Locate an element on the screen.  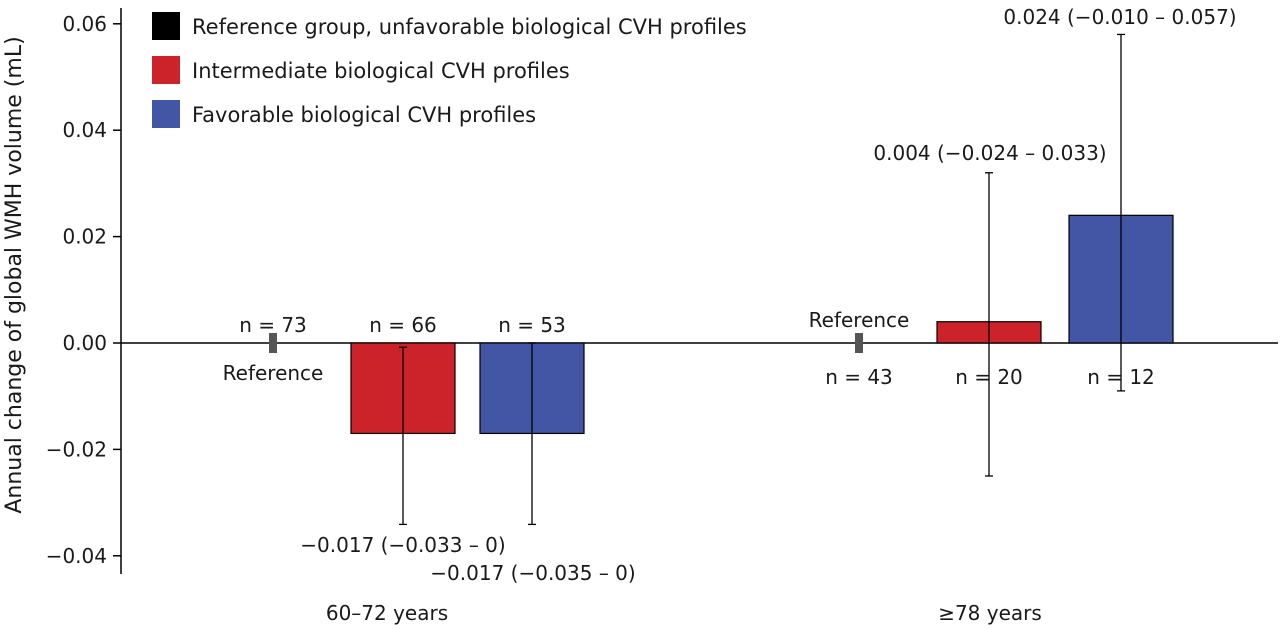
legend-label: Favorable biological CVH profiles is located at coordinates (364, 115).